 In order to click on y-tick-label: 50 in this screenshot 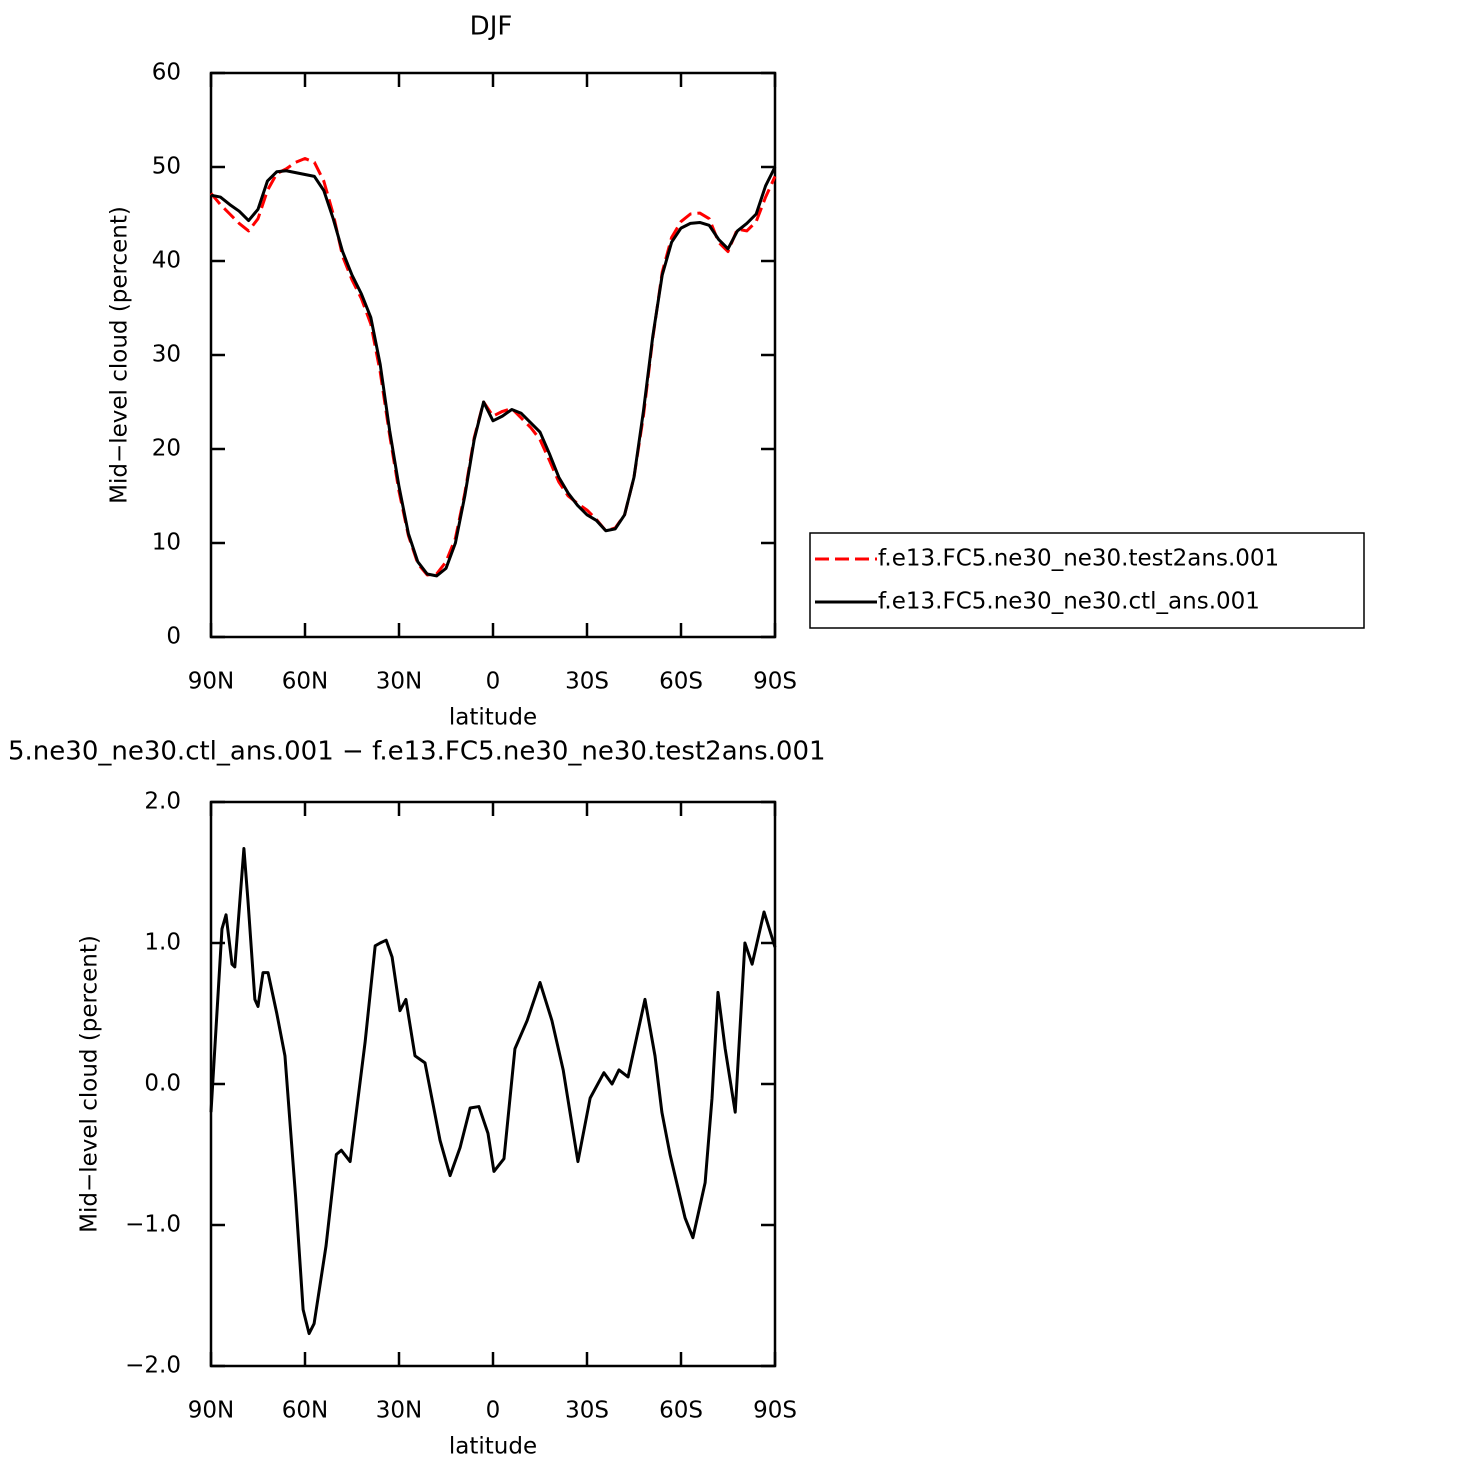, I will do `click(166, 167)`.